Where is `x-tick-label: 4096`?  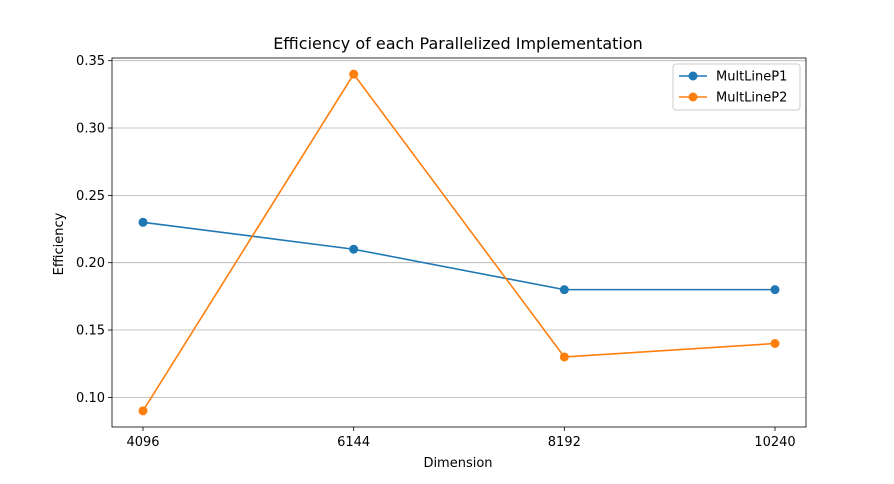
x-tick-label: 4096 is located at coordinates (142, 442).